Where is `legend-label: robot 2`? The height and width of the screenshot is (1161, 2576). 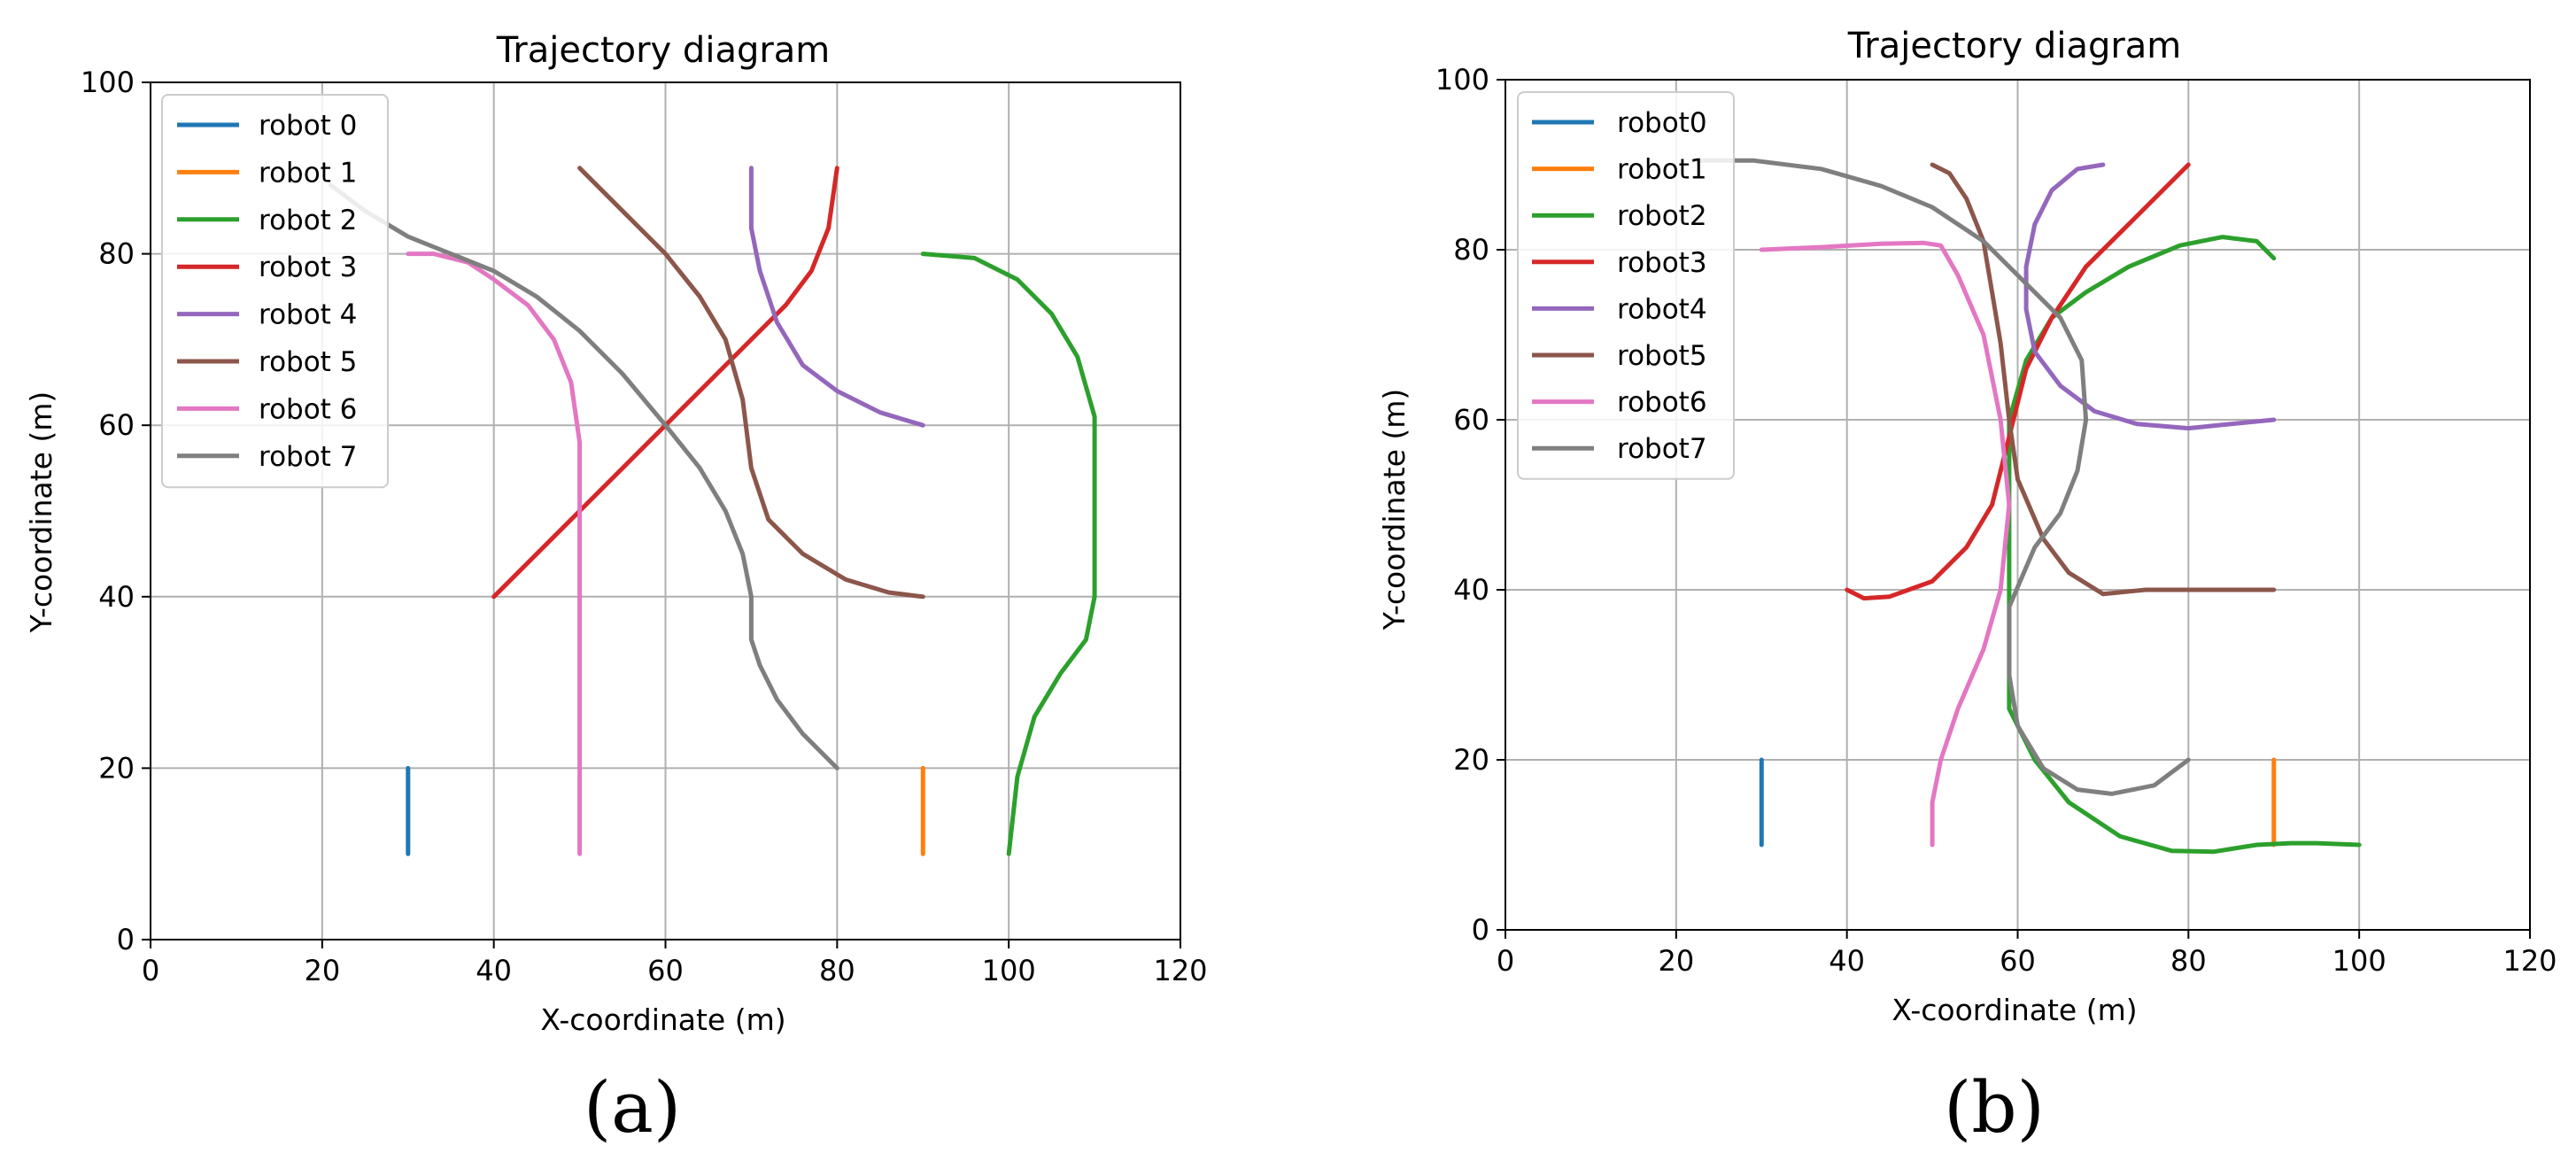
legend-label: robot 2 is located at coordinates (308, 220).